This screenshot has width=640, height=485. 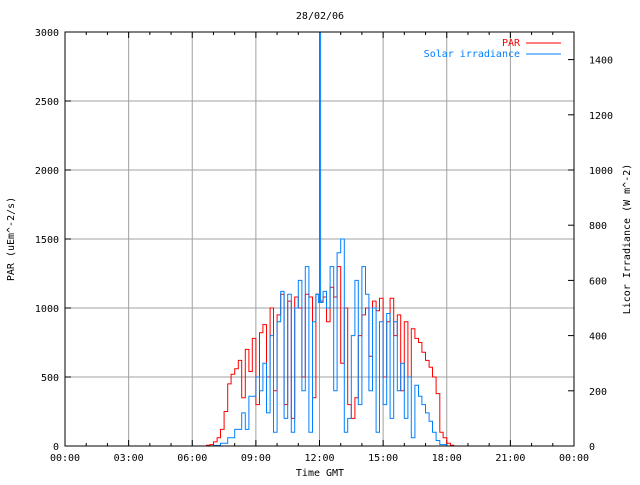 I want to click on legend: PAR Solar irradiance, so click(x=492, y=49).